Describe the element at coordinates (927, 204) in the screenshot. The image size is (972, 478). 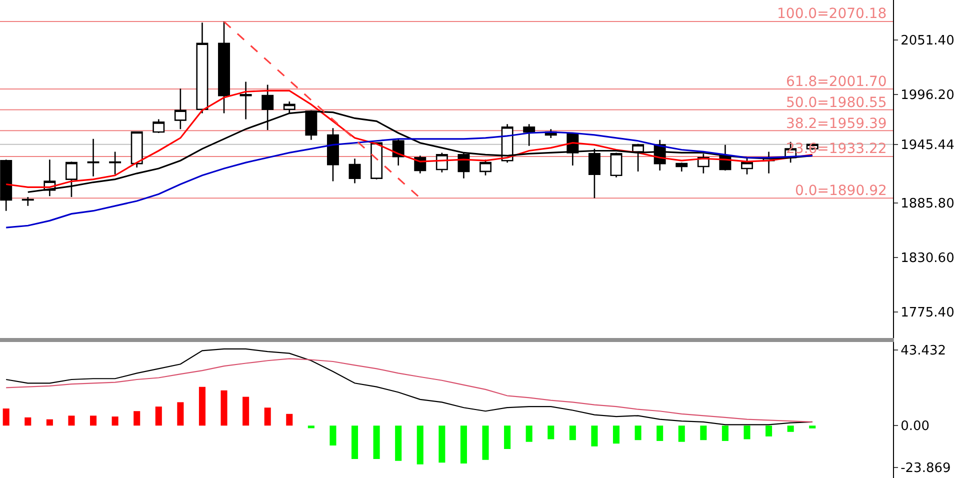
I see `y-tick-label: 1885.80` at that location.